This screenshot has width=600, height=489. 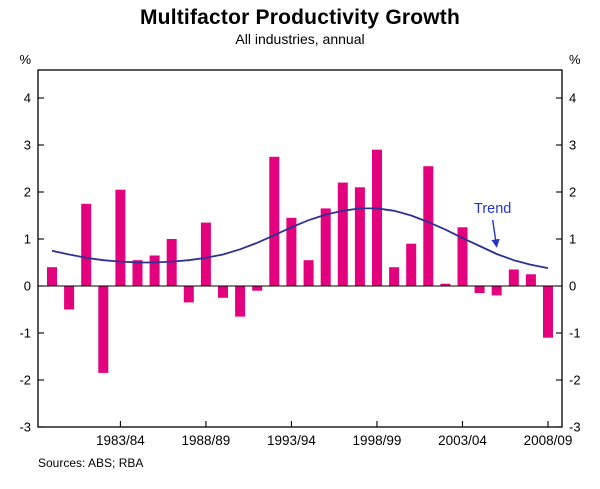 What do you see at coordinates (513, 277) in the screenshot?
I see `bar-2006/07` at bounding box center [513, 277].